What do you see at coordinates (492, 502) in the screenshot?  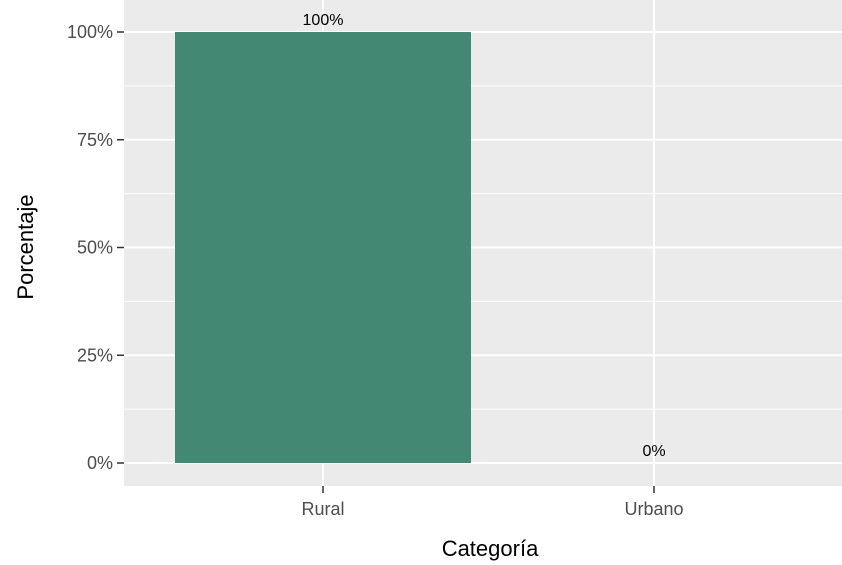 I see `x-axis: Rural Urbano` at bounding box center [492, 502].